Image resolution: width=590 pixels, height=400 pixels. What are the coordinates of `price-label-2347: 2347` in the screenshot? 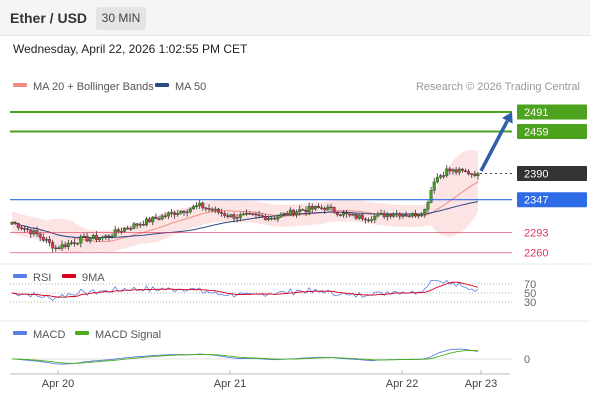 It's located at (536, 201).